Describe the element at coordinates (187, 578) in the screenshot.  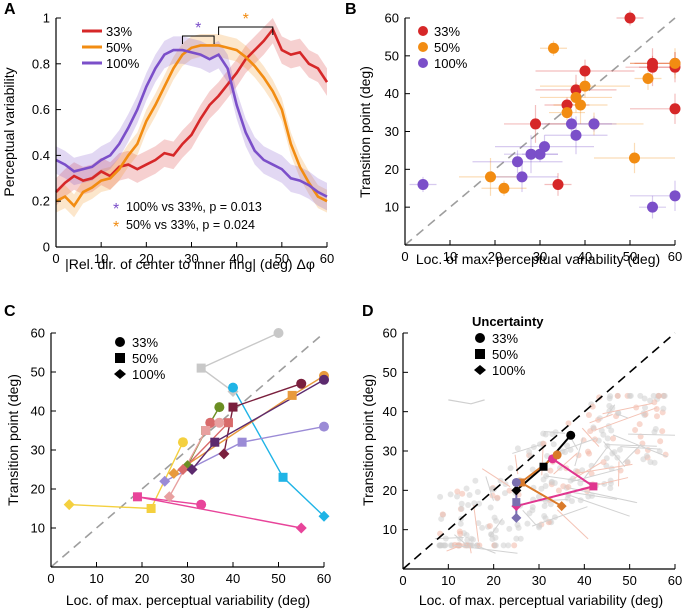
I see `x-tick-label-c: 30` at that location.